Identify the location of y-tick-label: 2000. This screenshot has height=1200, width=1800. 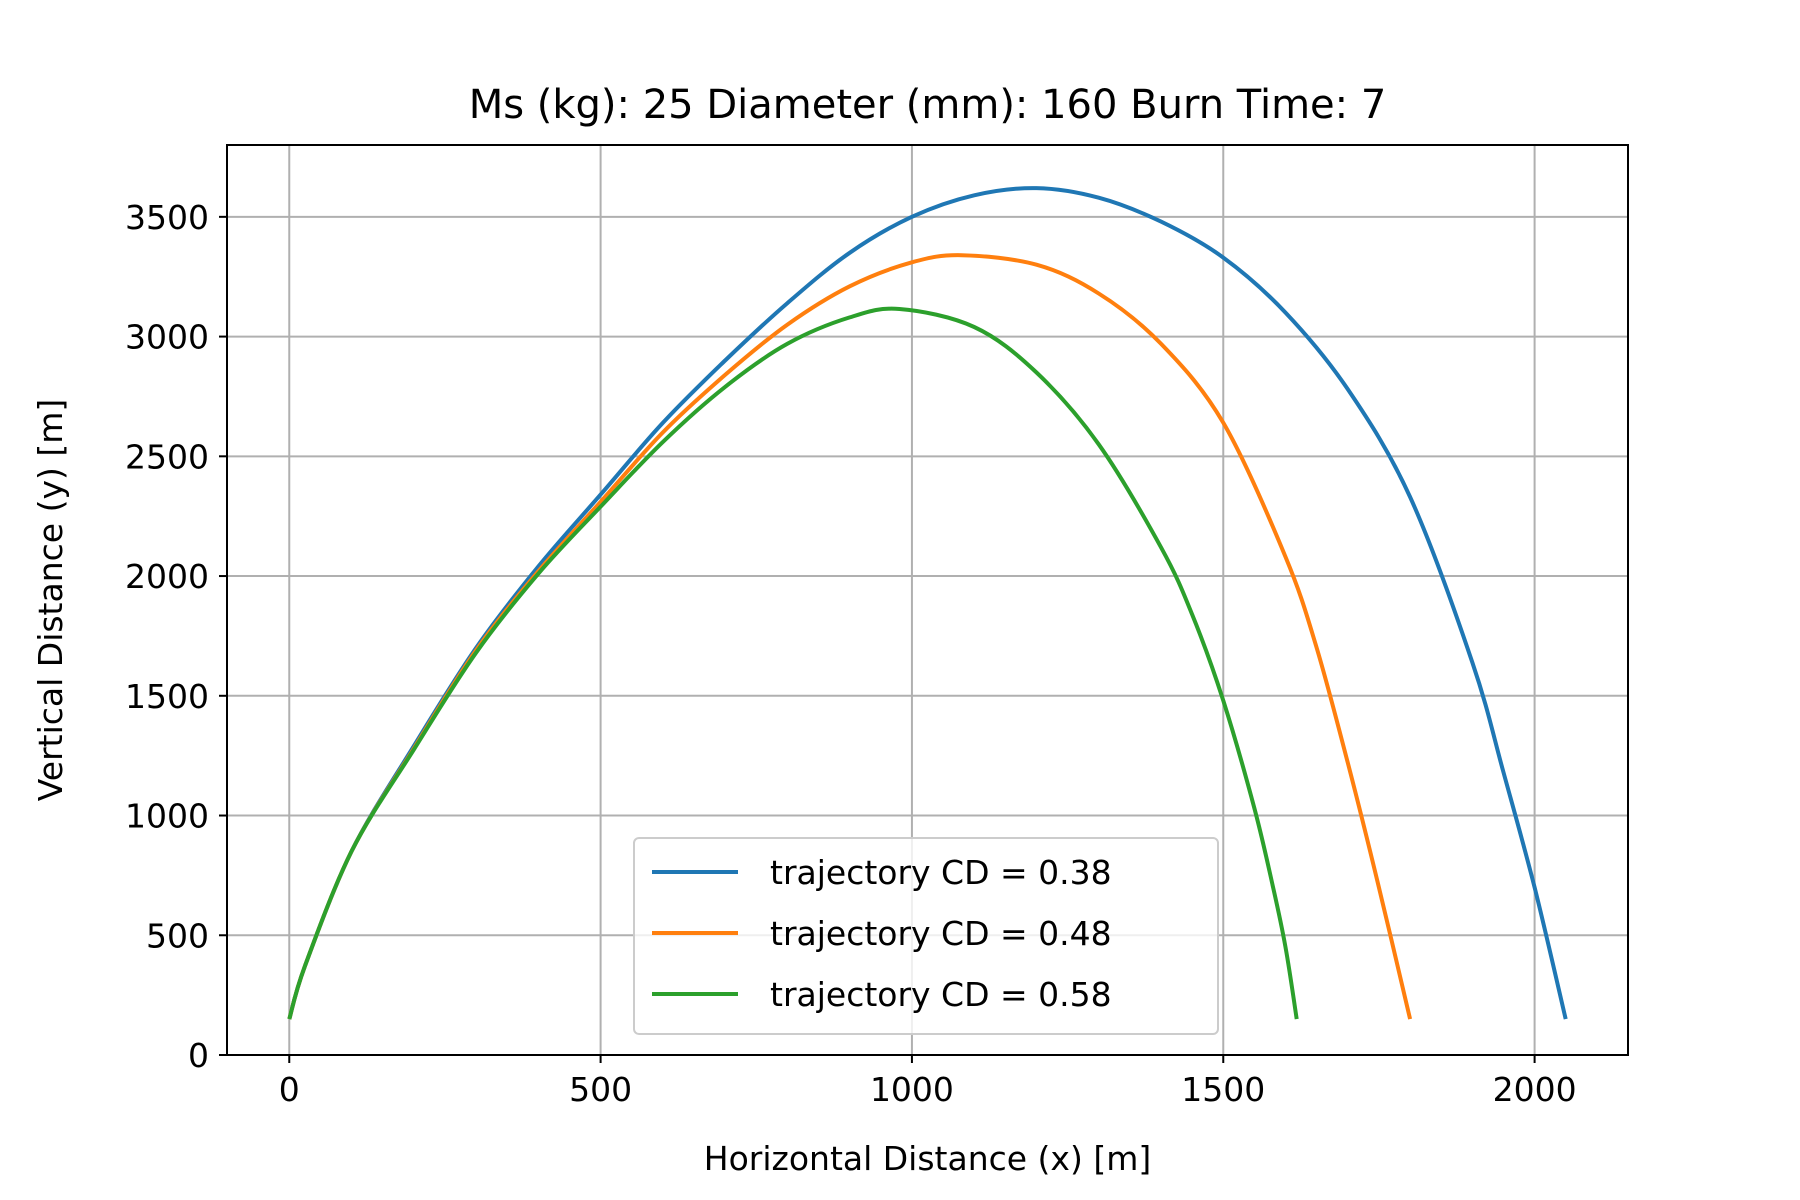
(167, 576).